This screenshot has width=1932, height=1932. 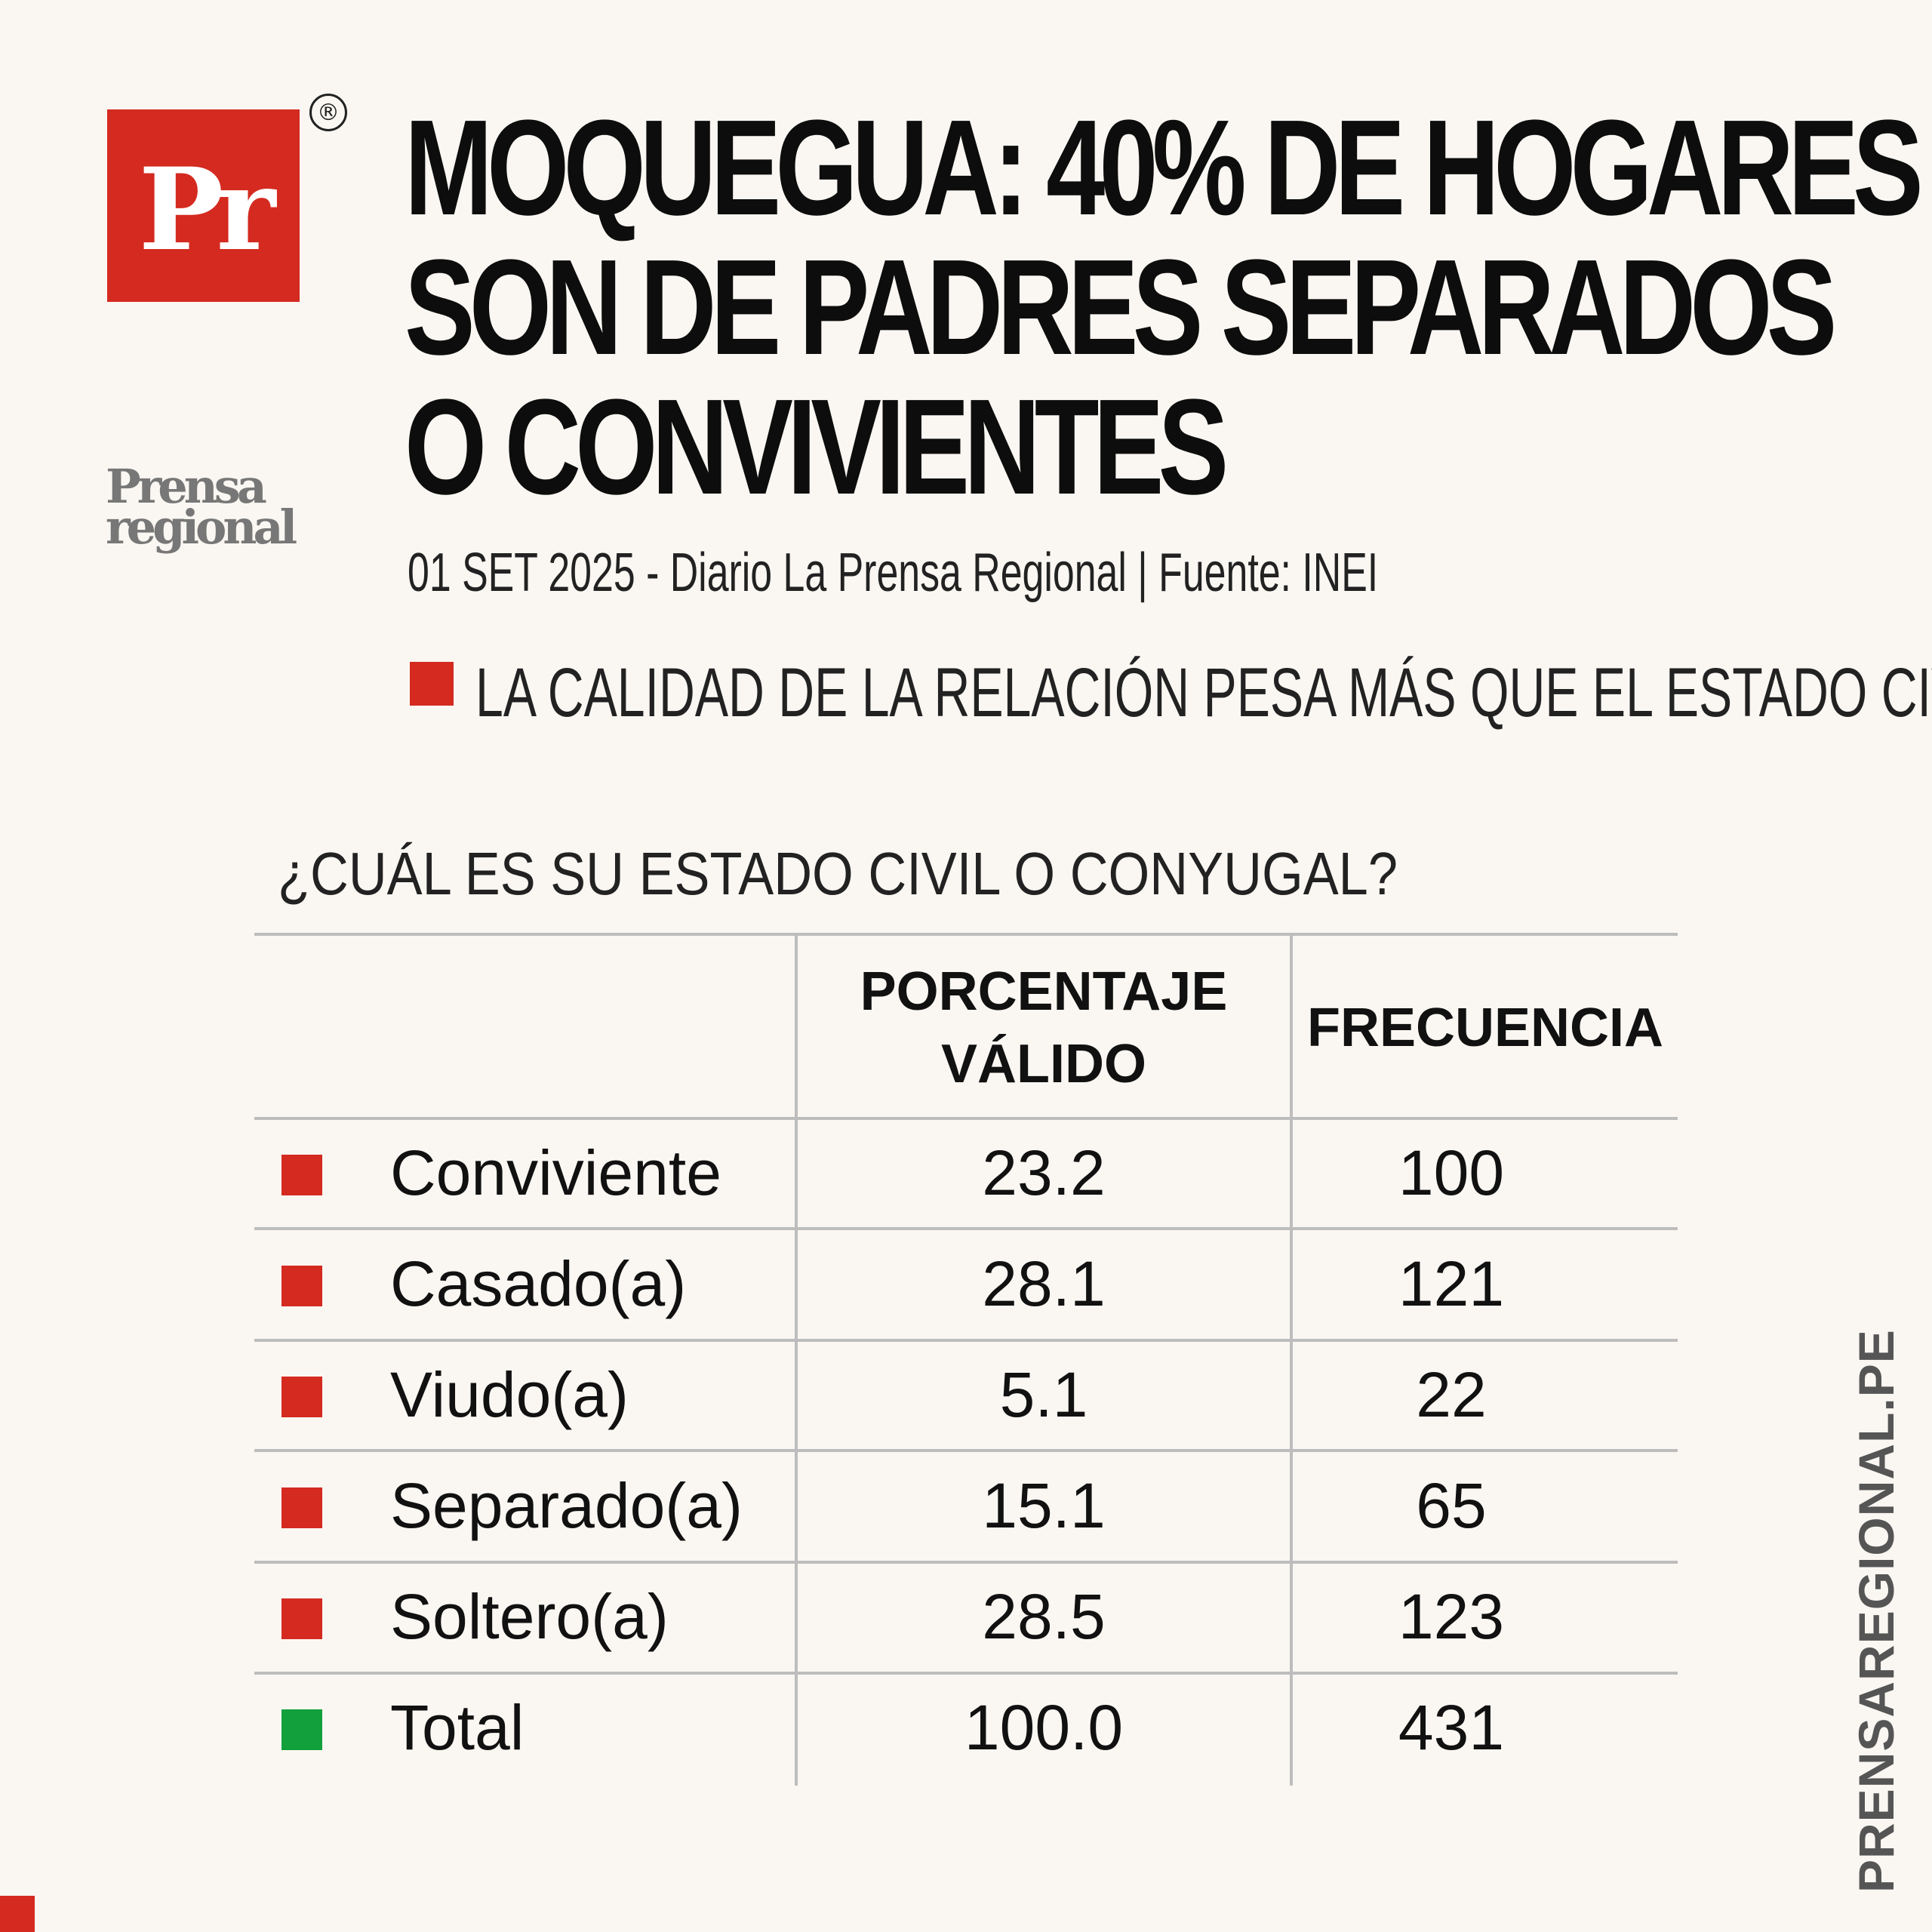 What do you see at coordinates (1044, 1283) in the screenshot?
I see `row-percentage: 28.1` at bounding box center [1044, 1283].